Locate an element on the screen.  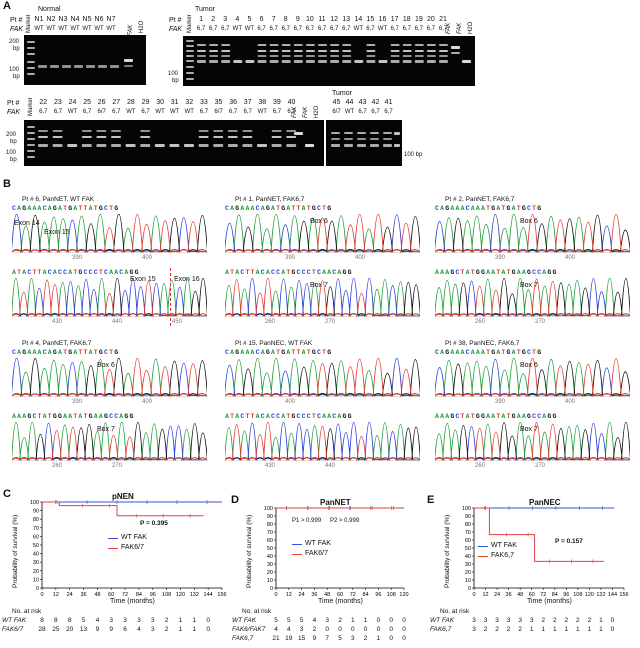
x-tick-label: 36 is located at coordinates (83, 595).